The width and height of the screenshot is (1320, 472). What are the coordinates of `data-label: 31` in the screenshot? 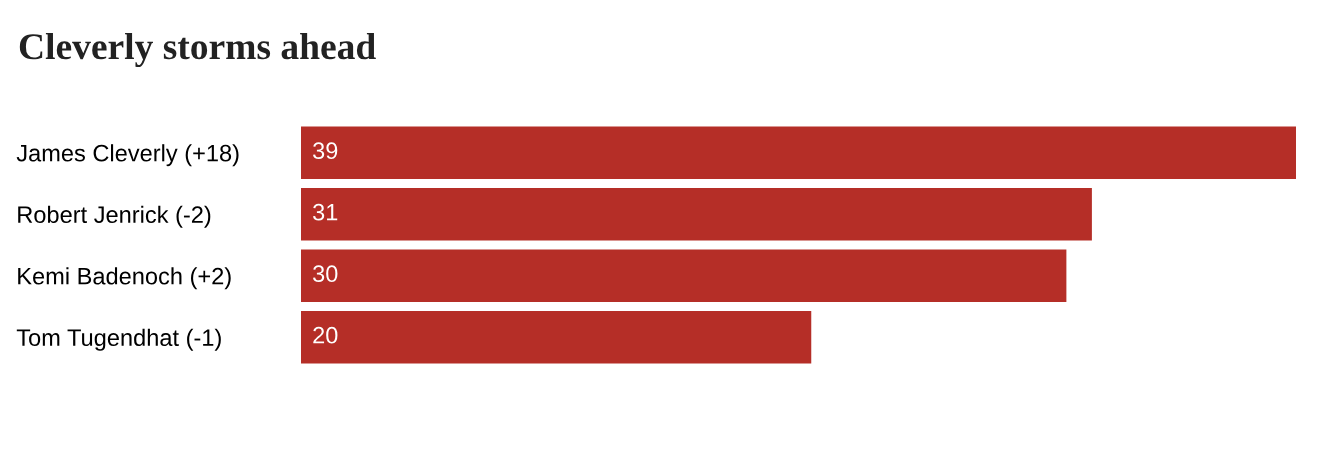 It's located at (325, 212).